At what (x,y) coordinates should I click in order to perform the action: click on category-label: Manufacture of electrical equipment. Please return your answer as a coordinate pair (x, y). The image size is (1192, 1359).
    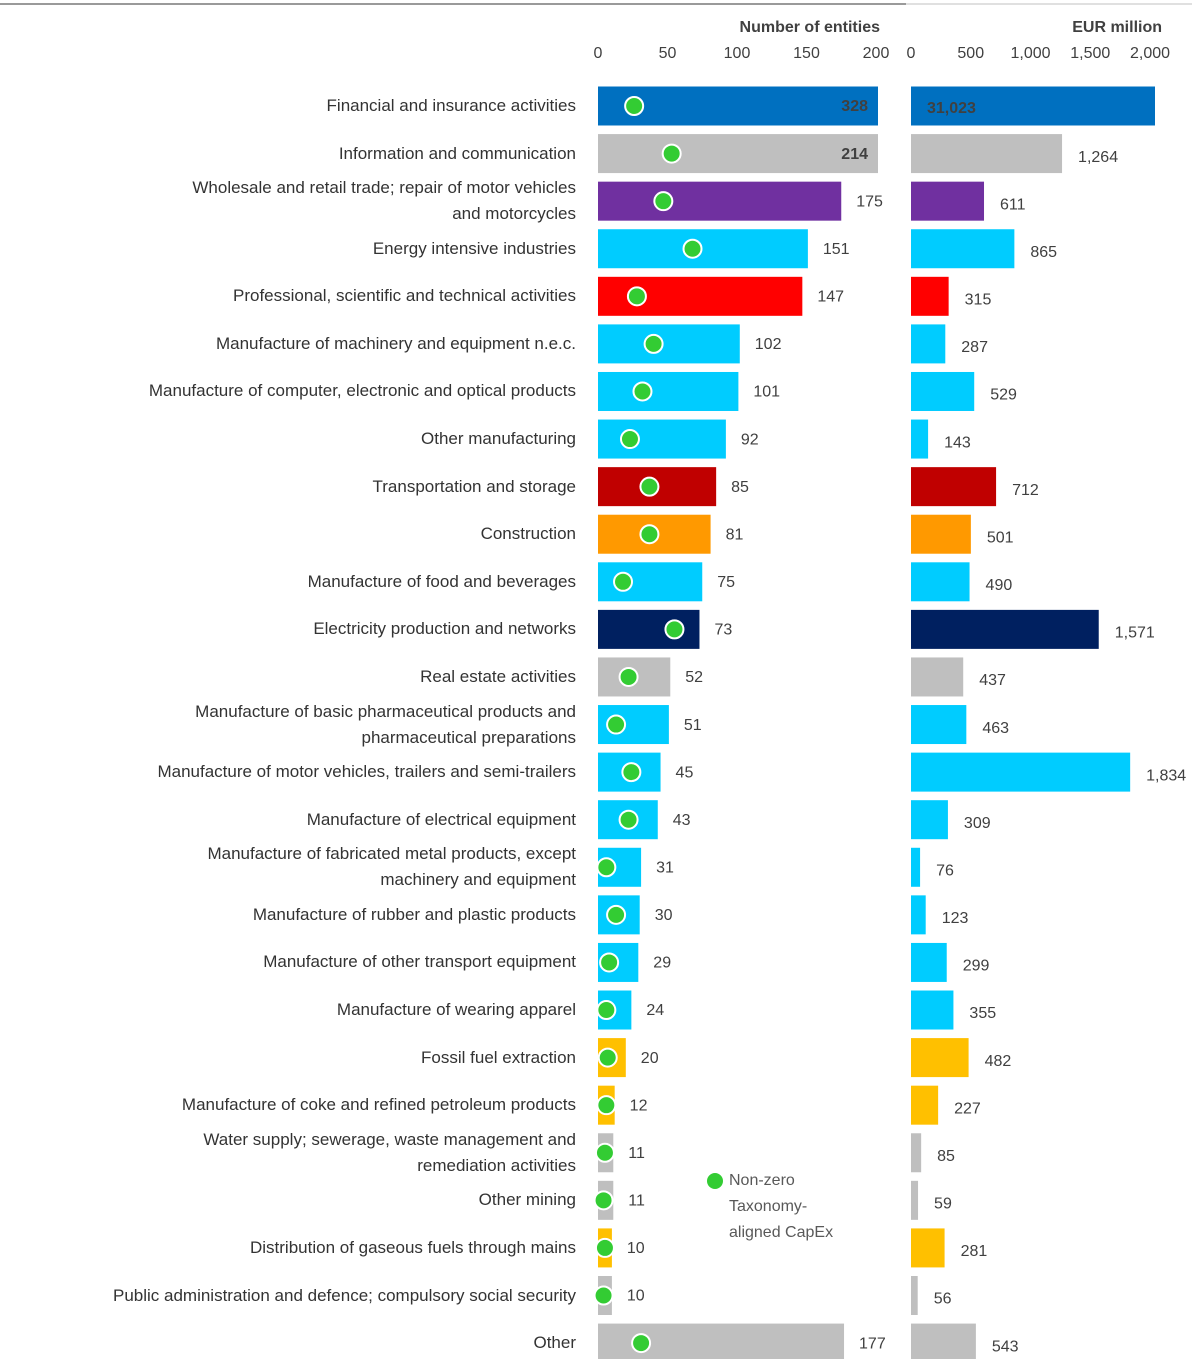
    Looking at the image, I should click on (441, 819).